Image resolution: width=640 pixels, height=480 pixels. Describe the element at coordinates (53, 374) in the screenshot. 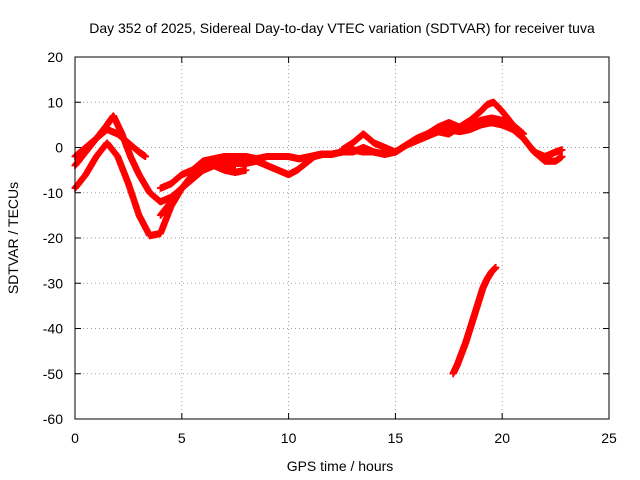

I see `y-tick-label: -50` at that location.